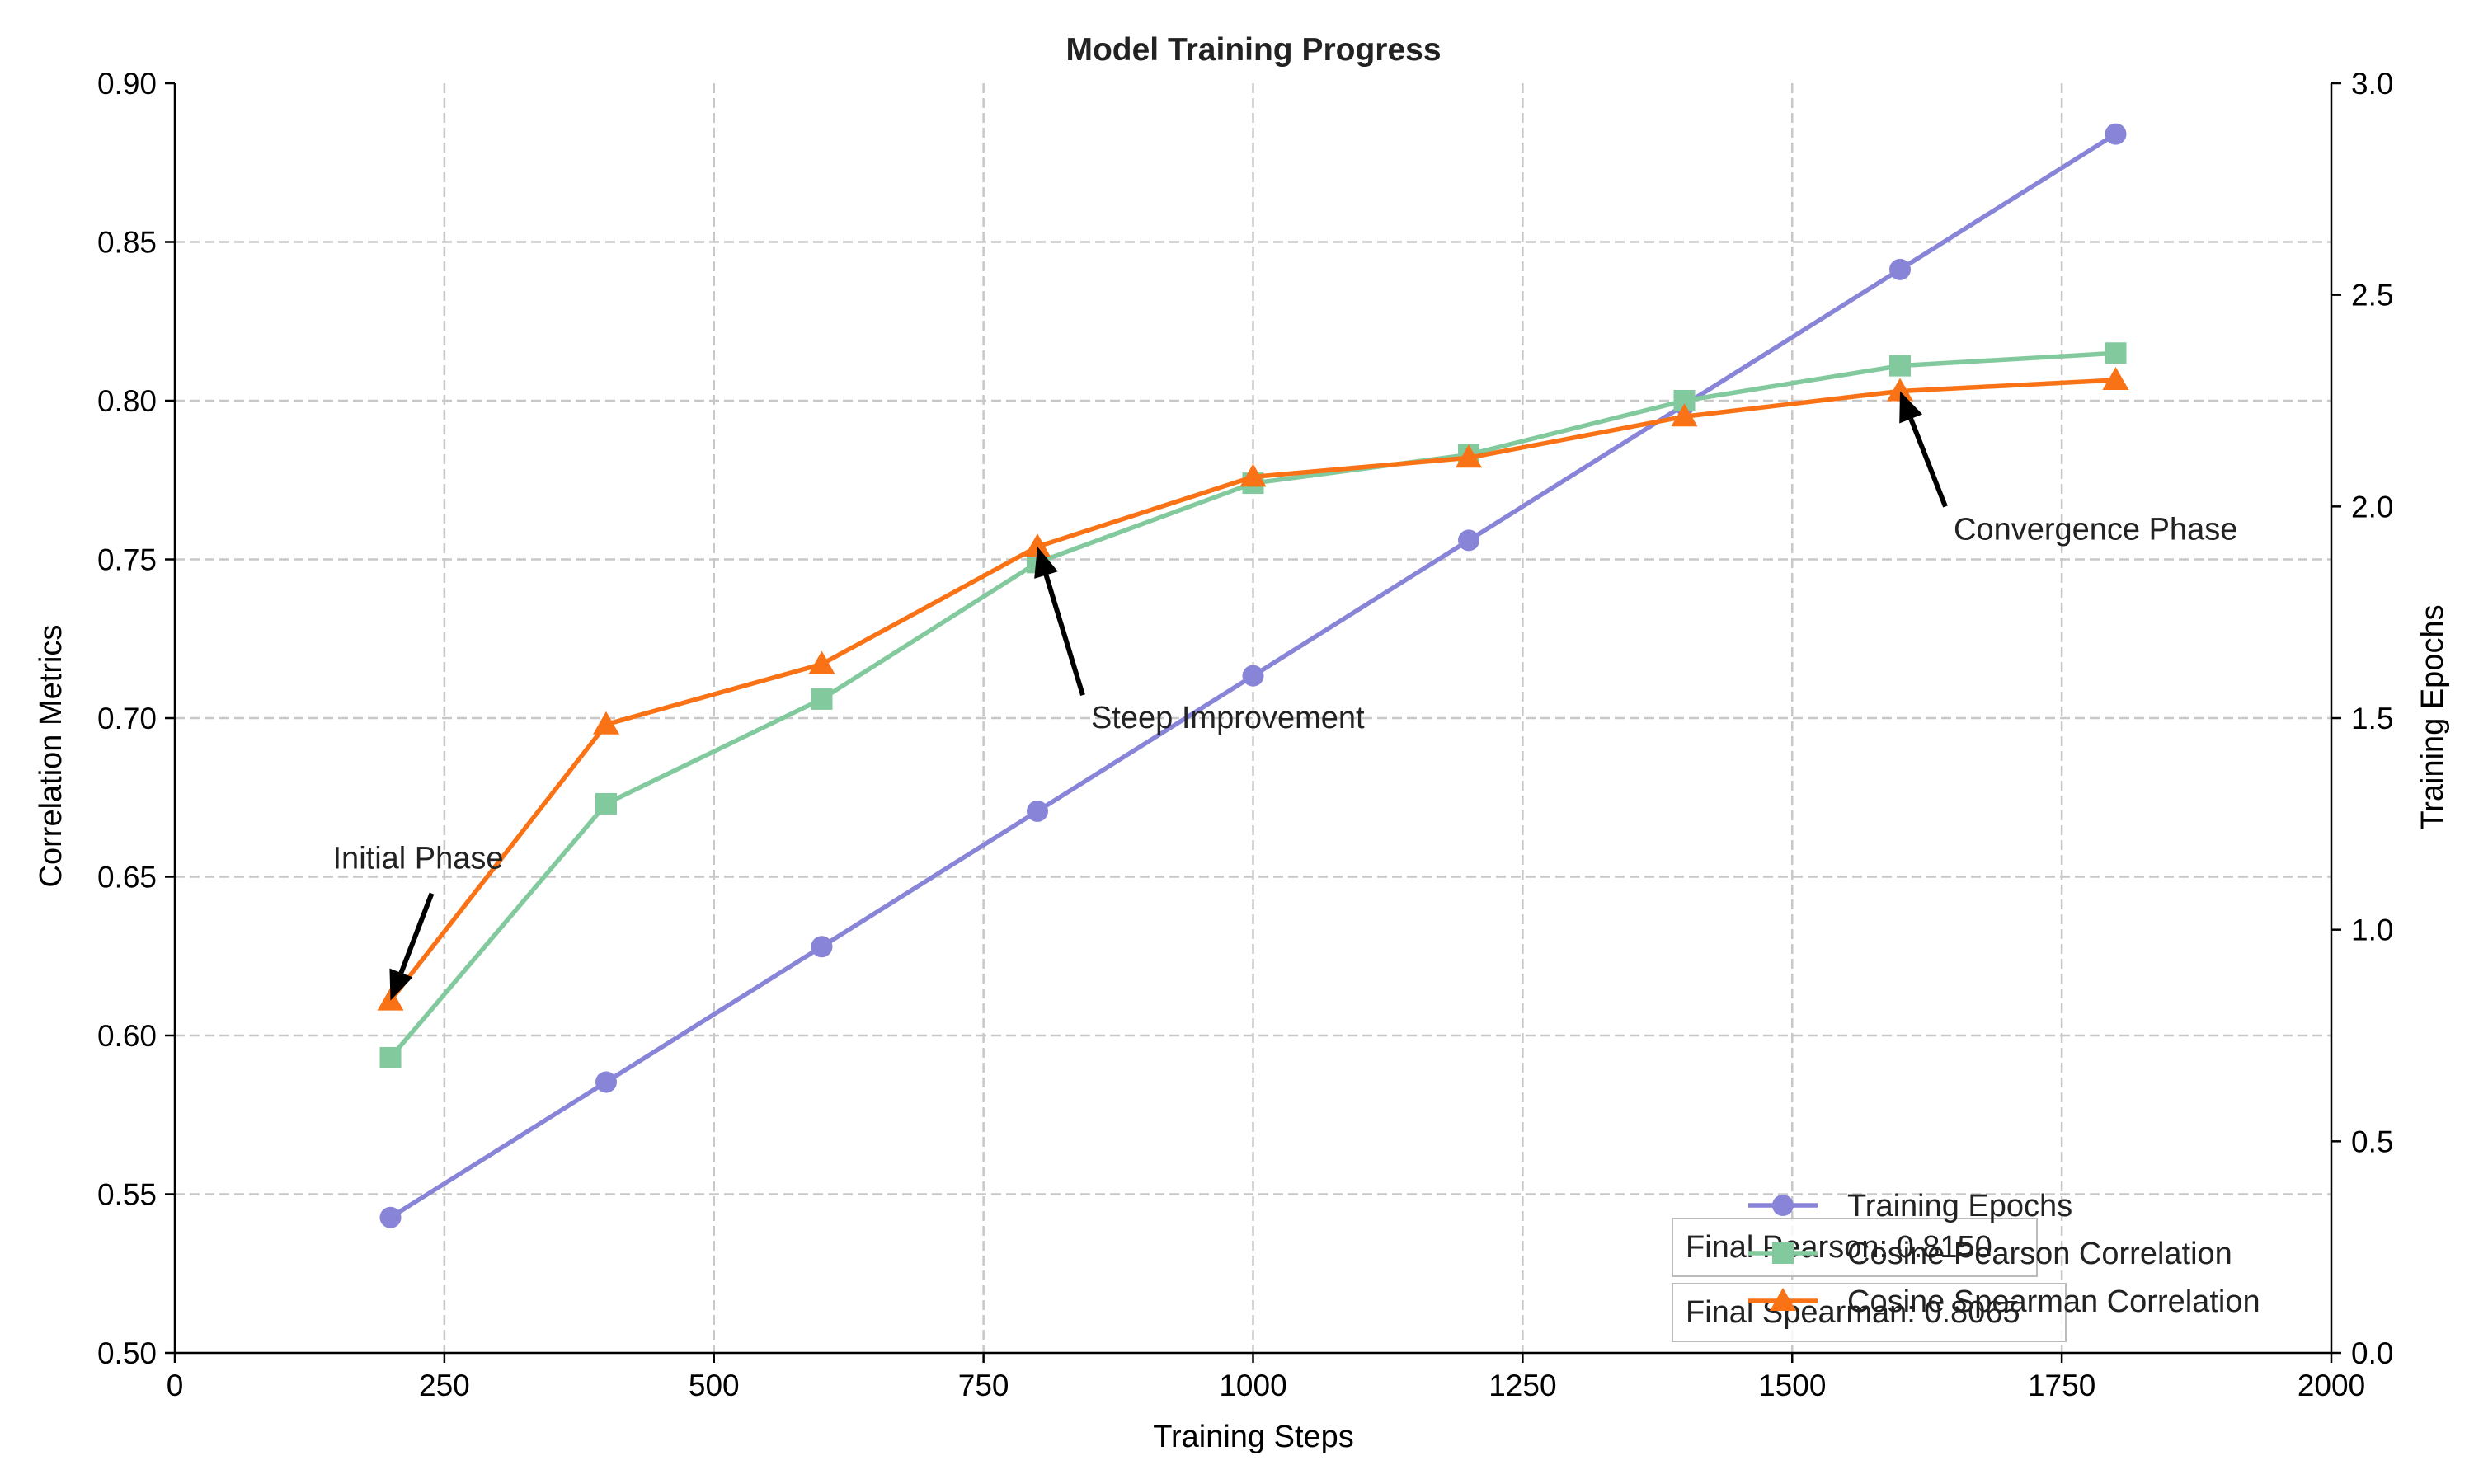 The height and width of the screenshot is (1484, 2474). Describe the element at coordinates (2053, 1301) in the screenshot. I see `legend-label-cosine-spearman-correlation: Cosine Spearman Correlation` at that location.